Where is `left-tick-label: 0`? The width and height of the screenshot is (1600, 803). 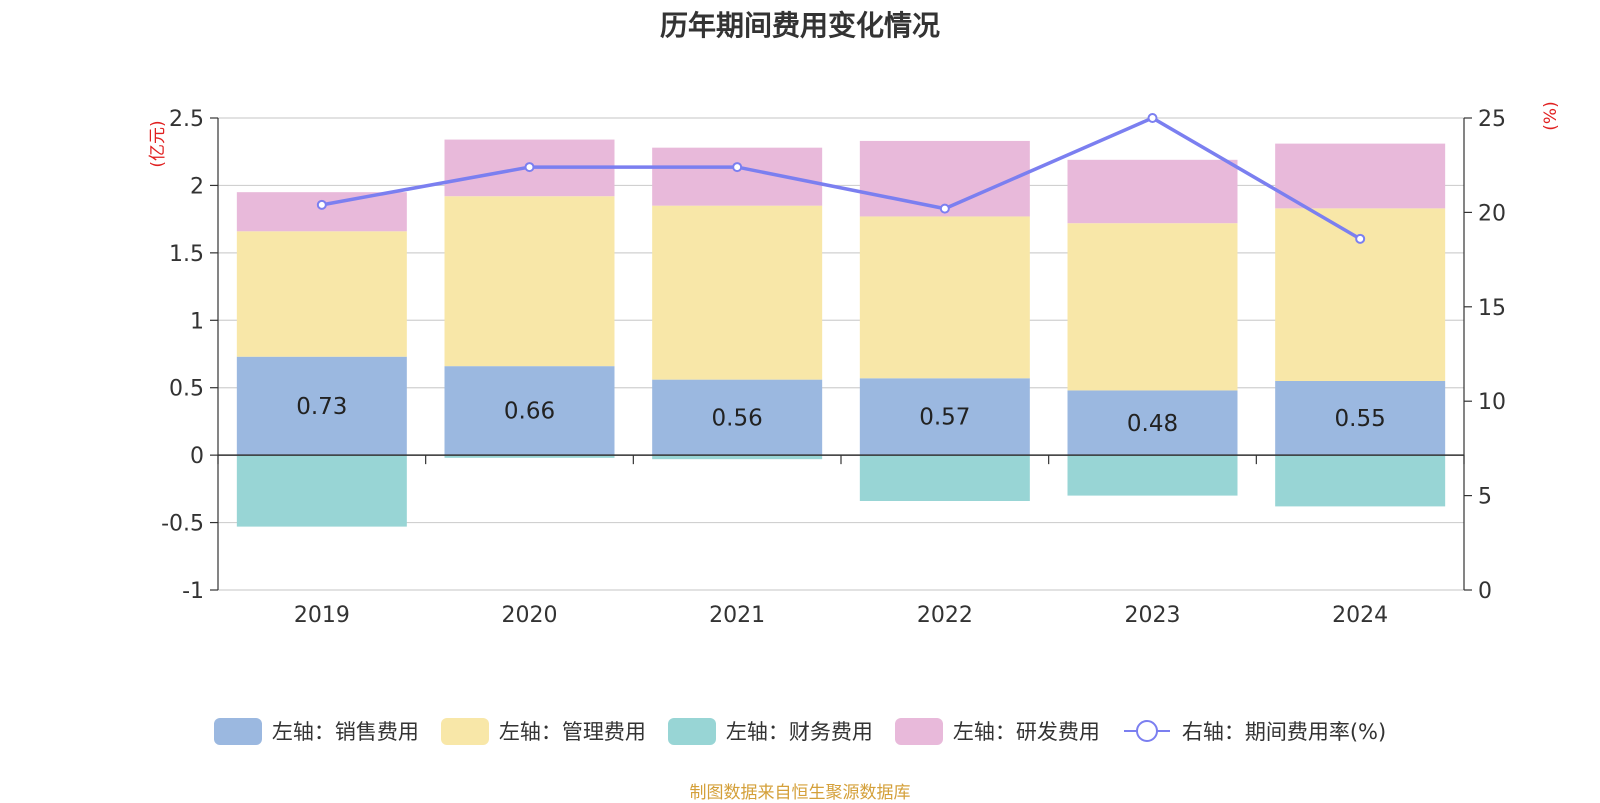 left-tick-label: 0 is located at coordinates (197, 456).